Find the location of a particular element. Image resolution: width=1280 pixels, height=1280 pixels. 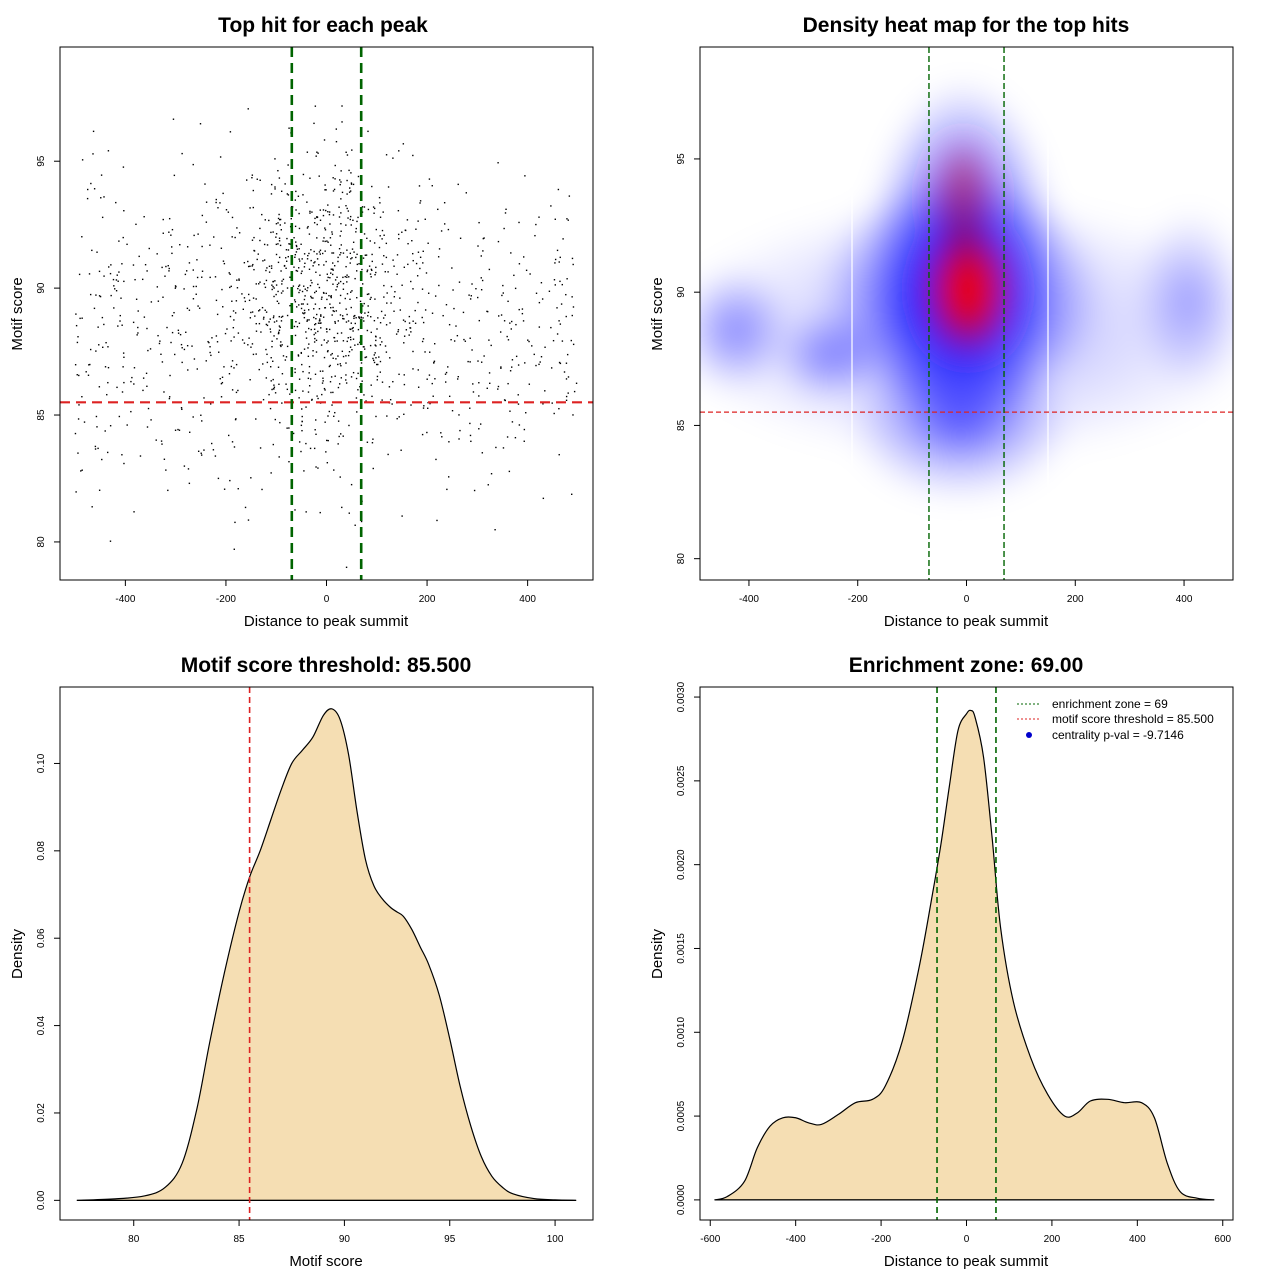

x-axis: -600 -400 -200 0 200 400 600 is located at coordinates (966, 1232).